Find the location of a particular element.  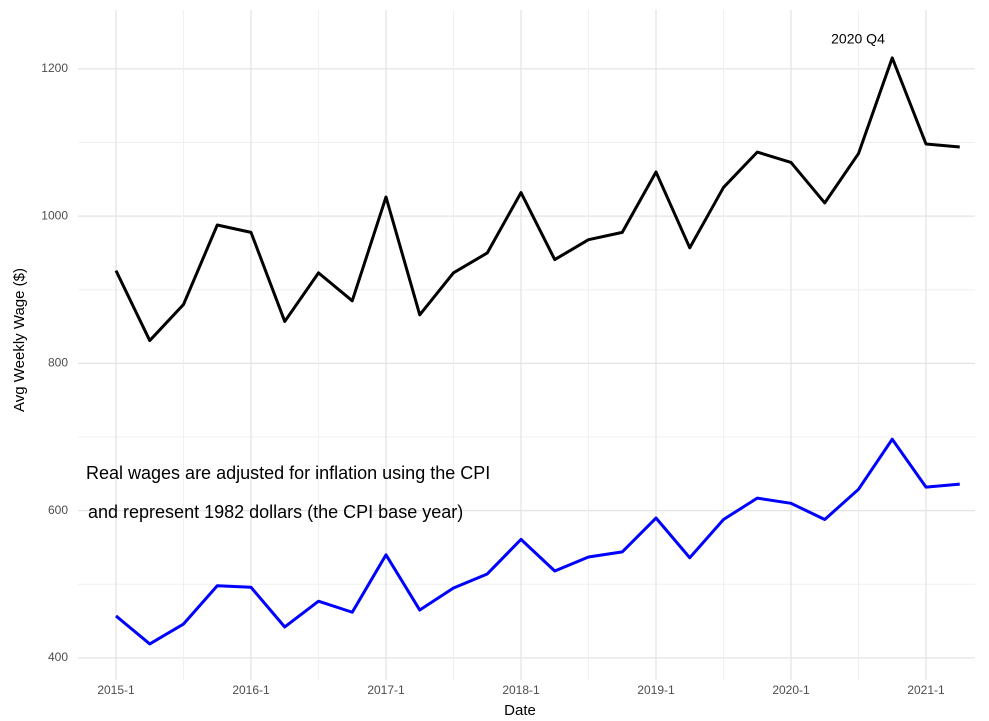

x-axis-title: Date is located at coordinates (520, 710).